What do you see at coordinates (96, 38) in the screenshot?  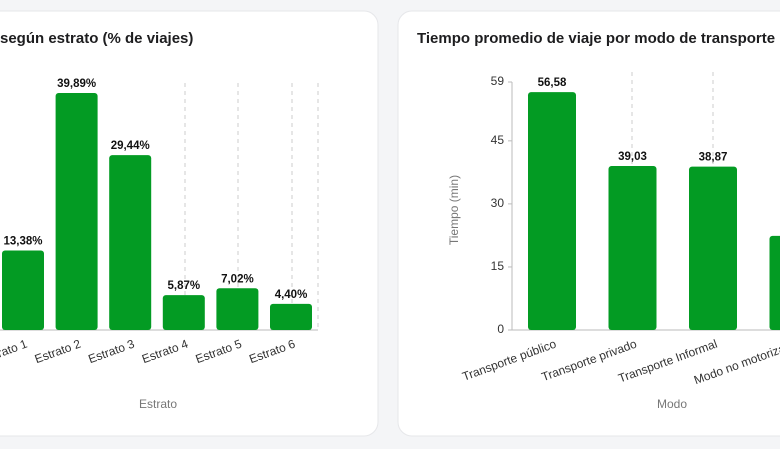 I see `chart-title: según estrato (% de viajes)` at bounding box center [96, 38].